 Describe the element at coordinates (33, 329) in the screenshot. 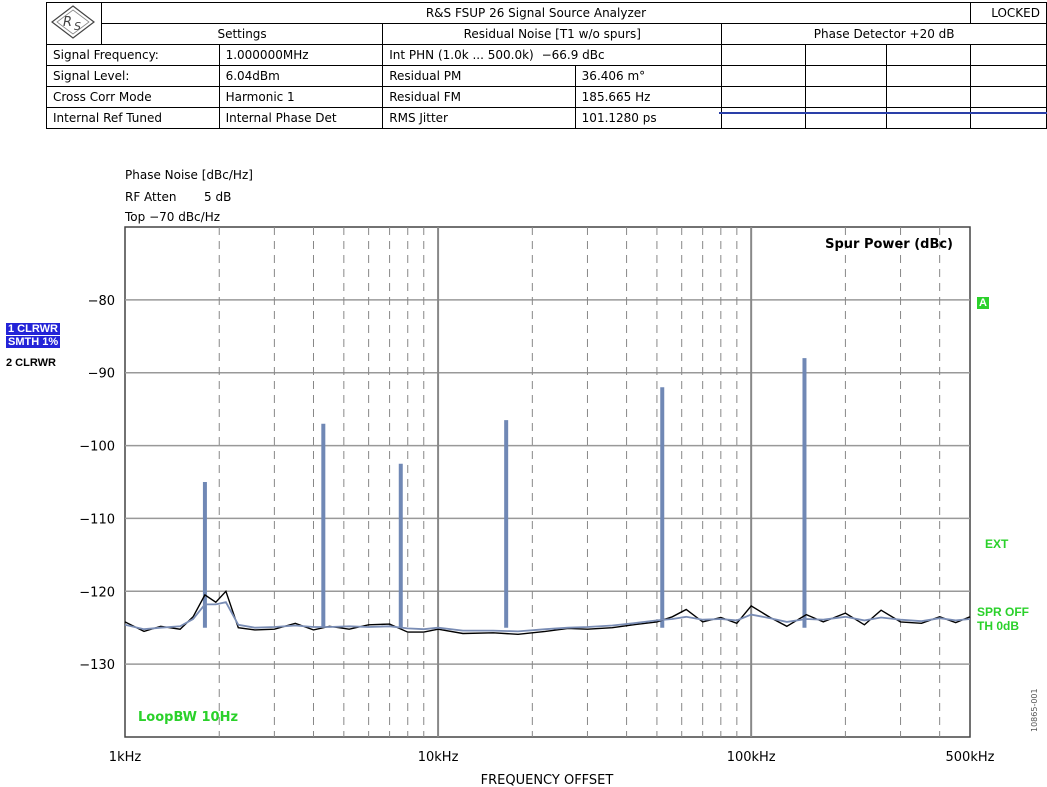

I see `trace-1-label: 1 CLRWR` at that location.